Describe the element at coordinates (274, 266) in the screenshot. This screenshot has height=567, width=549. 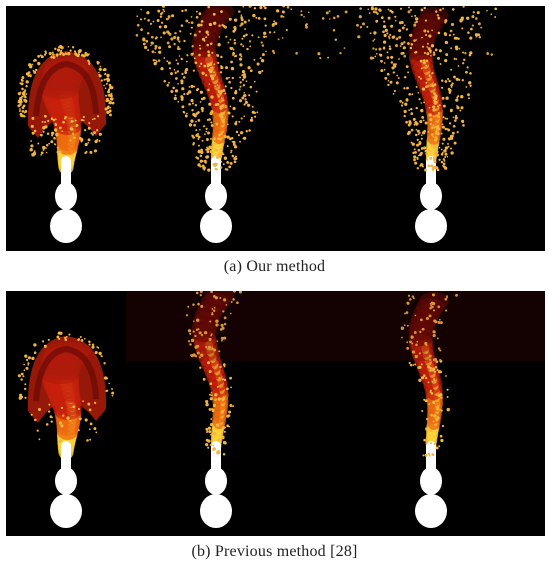
I see `caption-our-method: (a) Our method` at that location.